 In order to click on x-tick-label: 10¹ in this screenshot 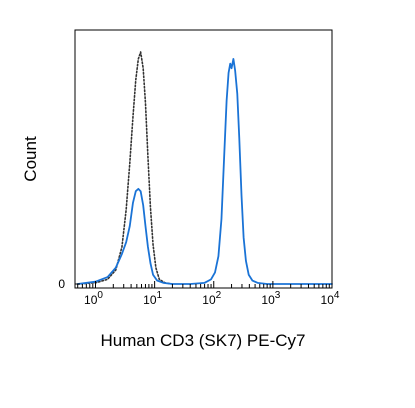, I will do `click(152, 298)`.